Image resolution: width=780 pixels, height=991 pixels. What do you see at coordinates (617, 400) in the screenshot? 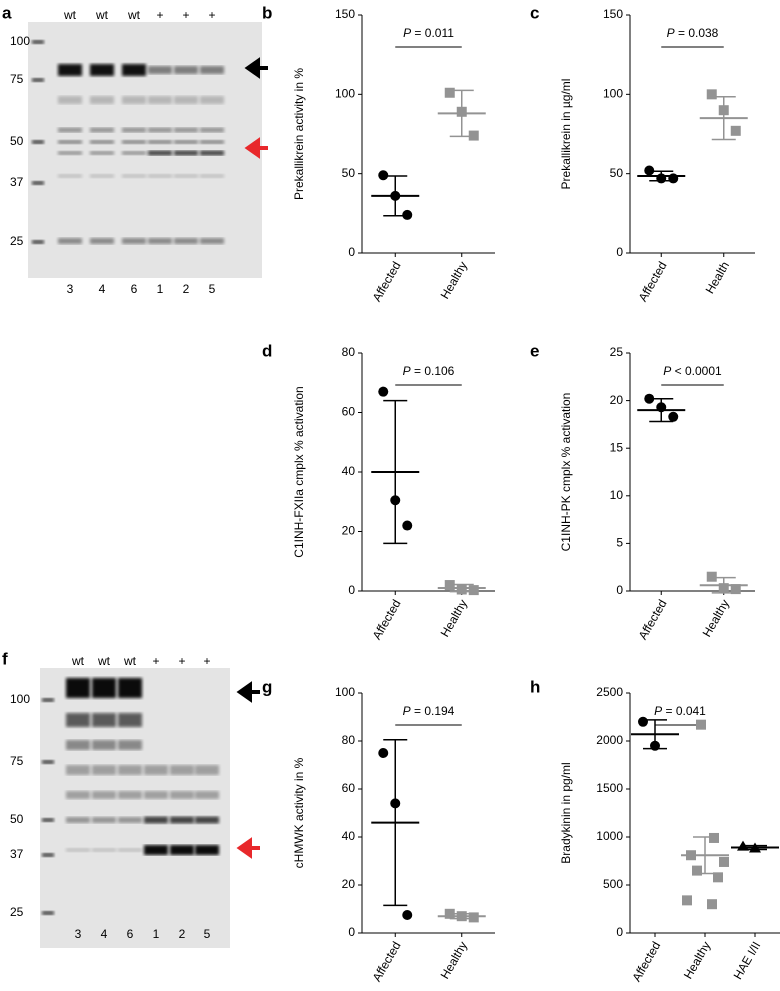
I see `y-tick-label: 20` at bounding box center [617, 400].